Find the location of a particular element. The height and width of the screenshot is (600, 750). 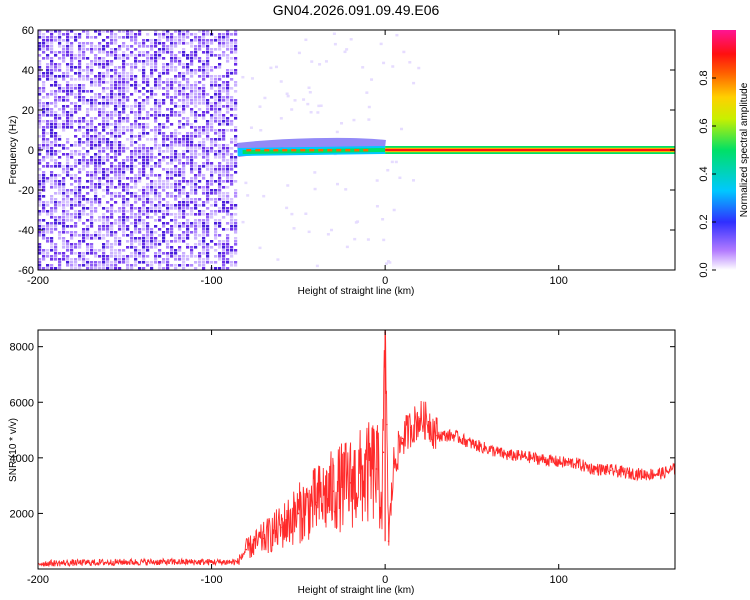

figure-title: GN04.2026.091.09.49.E06 is located at coordinates (356, 10).